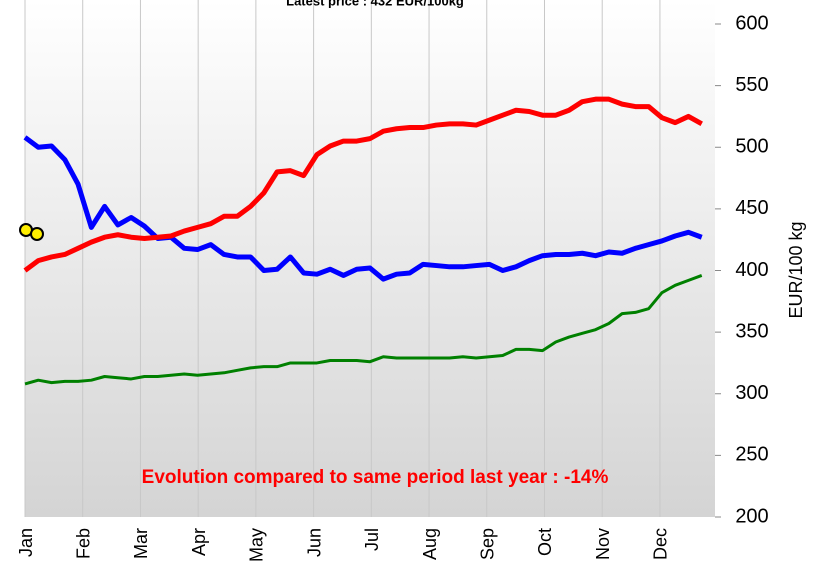 The height and width of the screenshot is (581, 815). I want to click on y-tick-label: 300, so click(751, 393).